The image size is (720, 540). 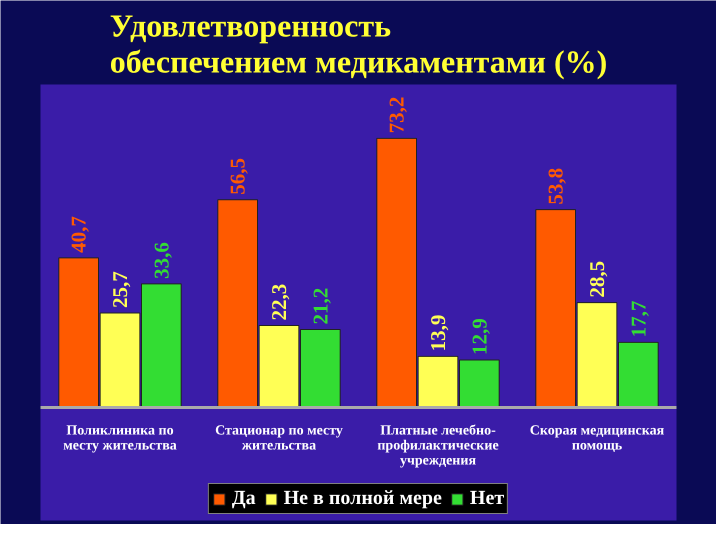 I want to click on legend-label: Нет, so click(x=487, y=498).